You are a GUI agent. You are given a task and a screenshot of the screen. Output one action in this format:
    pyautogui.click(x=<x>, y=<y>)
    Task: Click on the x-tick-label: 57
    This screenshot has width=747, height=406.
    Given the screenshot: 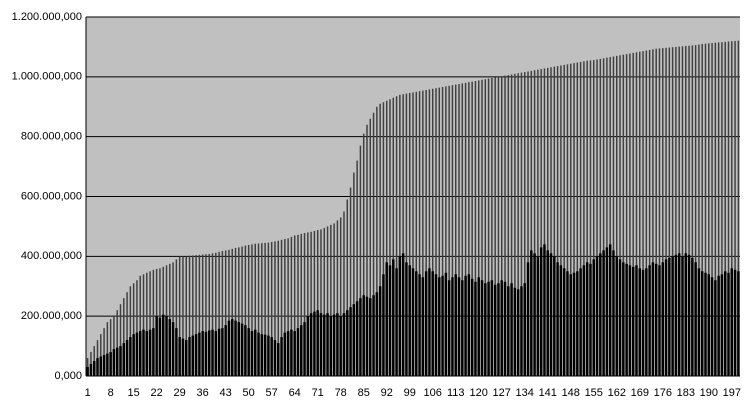 What is the action you would take?
    pyautogui.click(x=272, y=393)
    